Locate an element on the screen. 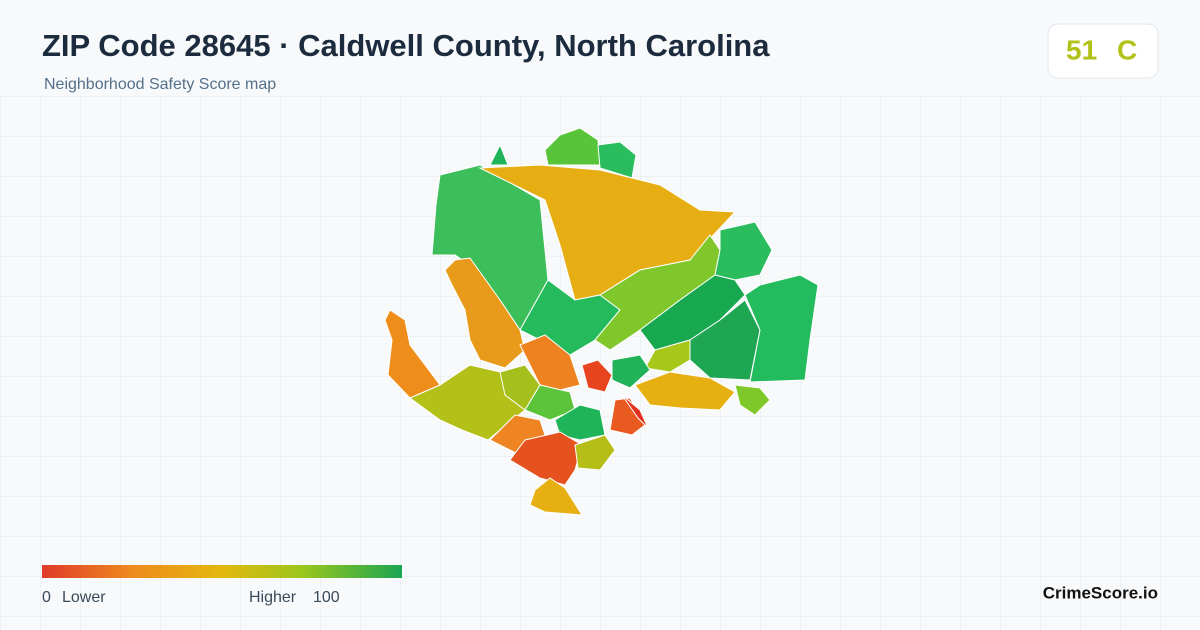  legend-min-label: Lower is located at coordinates (84, 597).